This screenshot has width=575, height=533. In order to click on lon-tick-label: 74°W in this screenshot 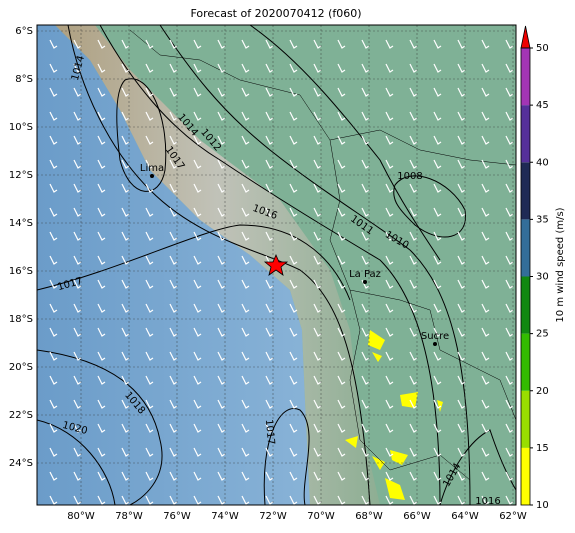, I will do `click(225, 516)`.